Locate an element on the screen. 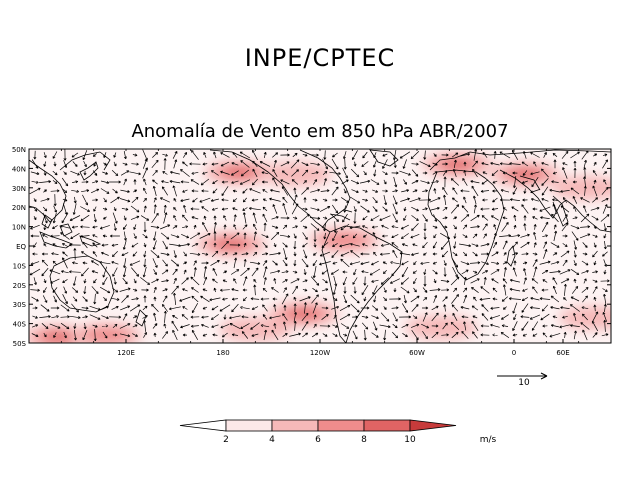 The height and width of the screenshot is (494, 640). anomaly-core is located at coordinates (106, 335).